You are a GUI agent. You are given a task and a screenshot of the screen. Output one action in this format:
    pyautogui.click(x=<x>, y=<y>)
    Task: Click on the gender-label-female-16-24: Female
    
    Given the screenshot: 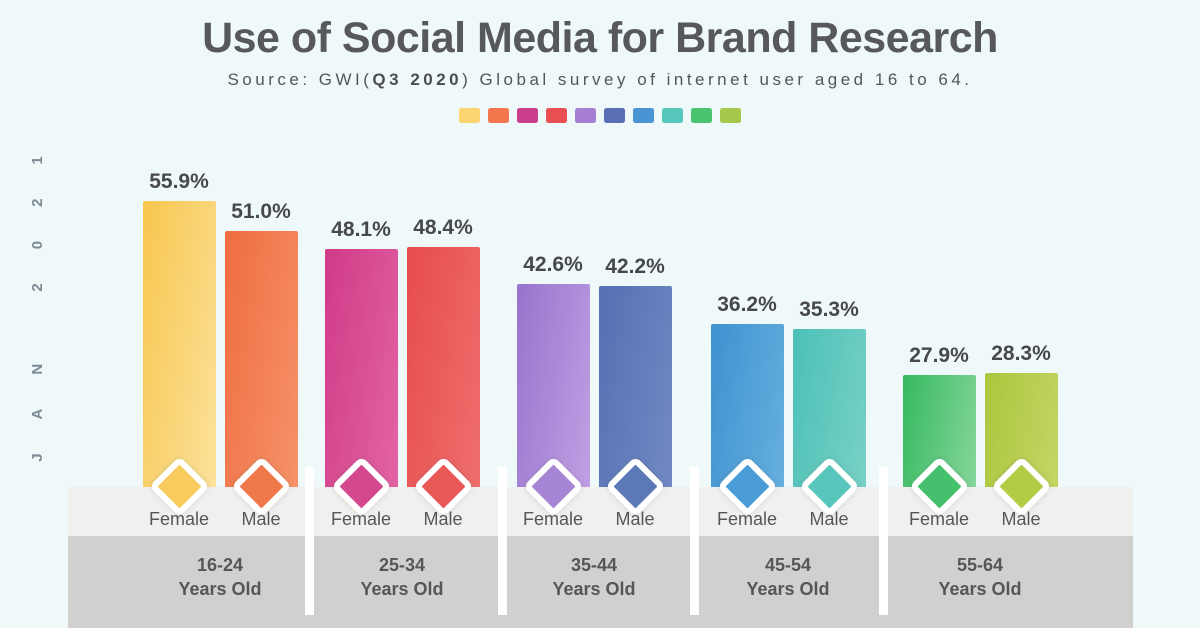 What is the action you would take?
    pyautogui.click(x=179, y=519)
    